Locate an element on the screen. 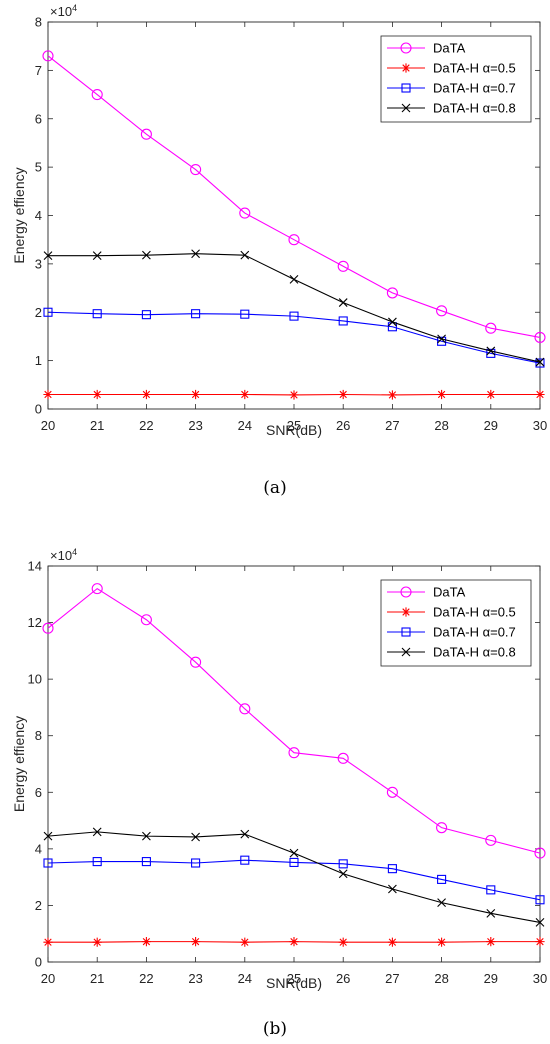 This screenshot has height=1044, width=550. y-tick-label: 6 is located at coordinates (38, 792).